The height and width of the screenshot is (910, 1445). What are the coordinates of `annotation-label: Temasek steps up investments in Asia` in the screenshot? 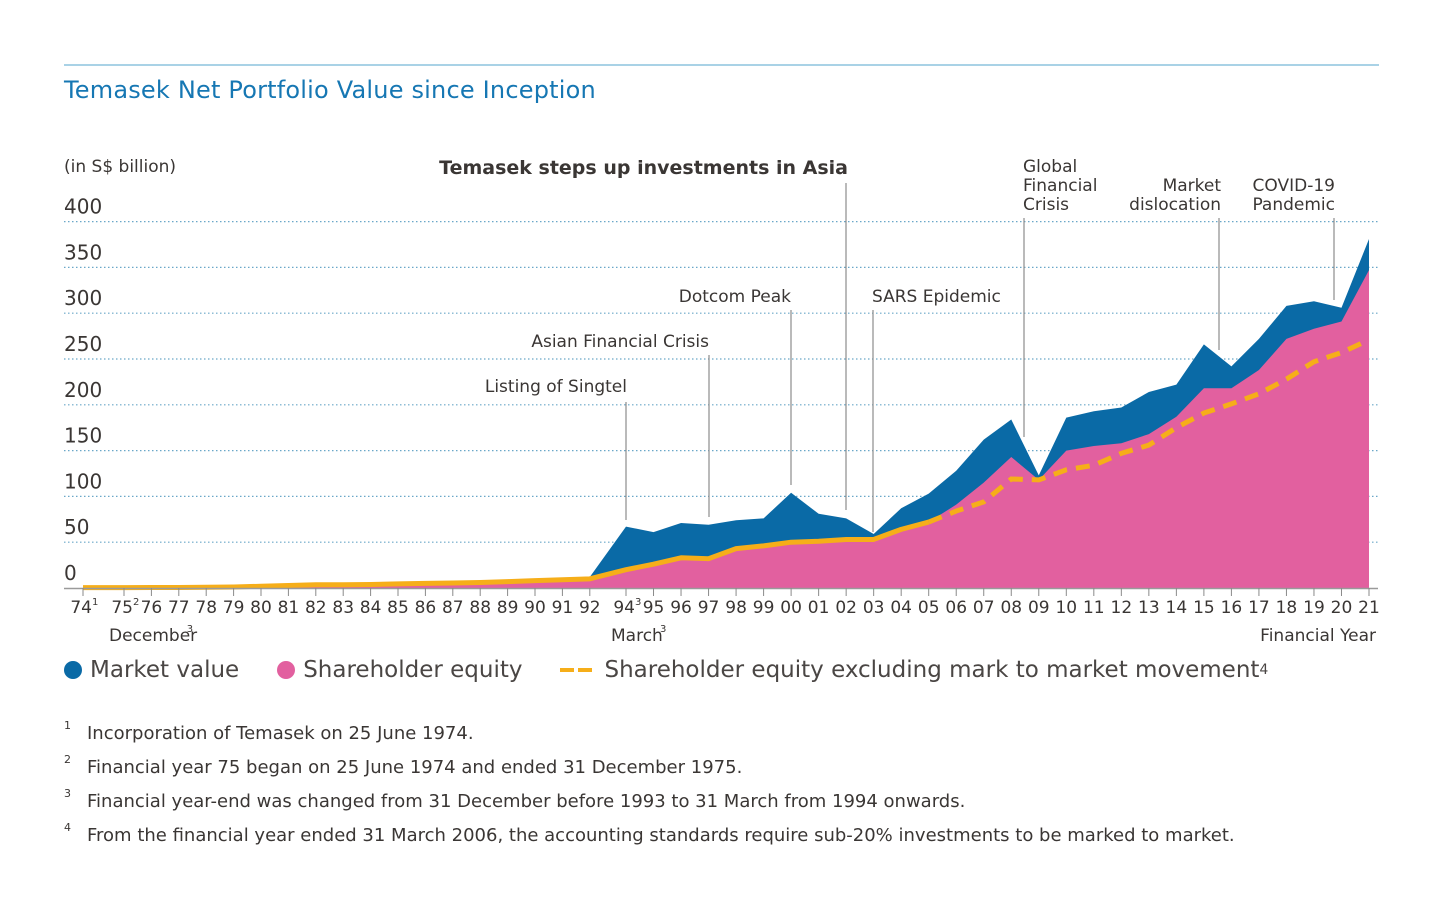 It's located at (643, 168).